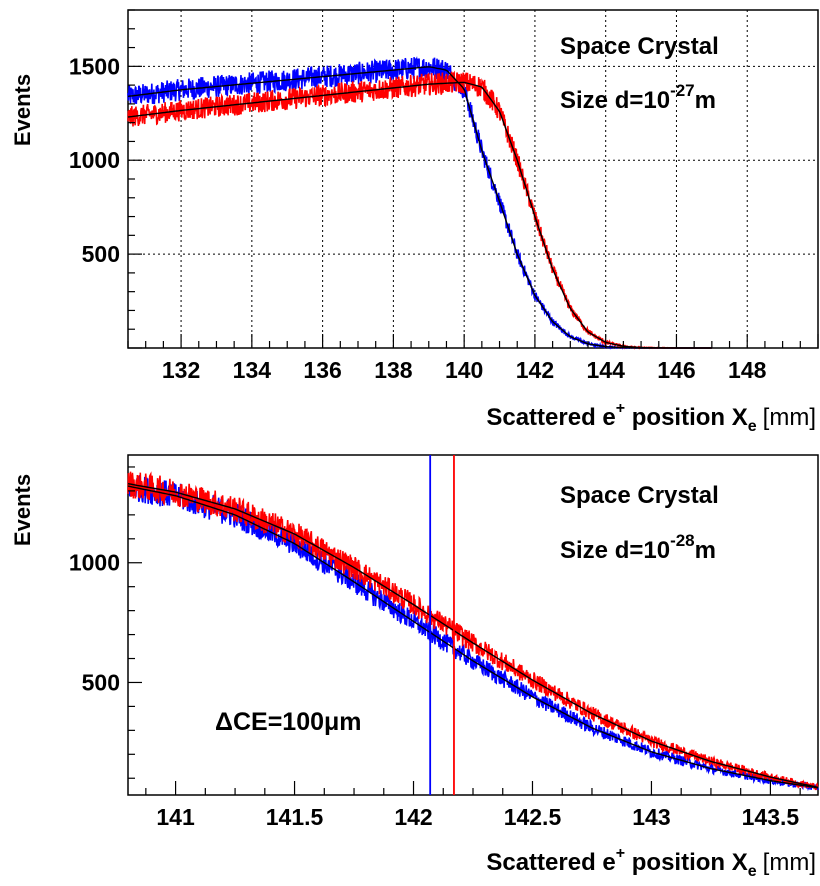 The height and width of the screenshot is (886, 820). Describe the element at coordinates (606, 370) in the screenshot. I see `x-tick-label: 144` at that location.